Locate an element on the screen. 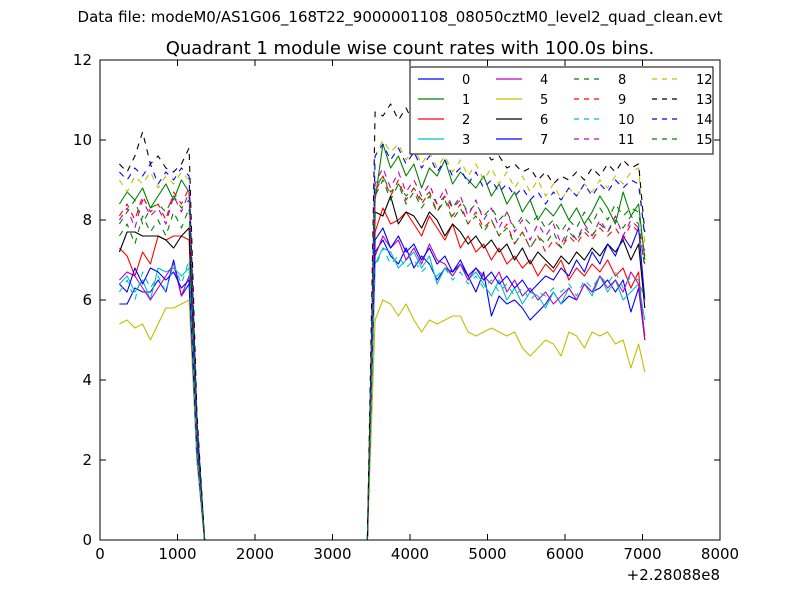 Image resolution: width=800 pixels, height=604 pixels. y-tick-label: 12 is located at coordinates (82, 60).